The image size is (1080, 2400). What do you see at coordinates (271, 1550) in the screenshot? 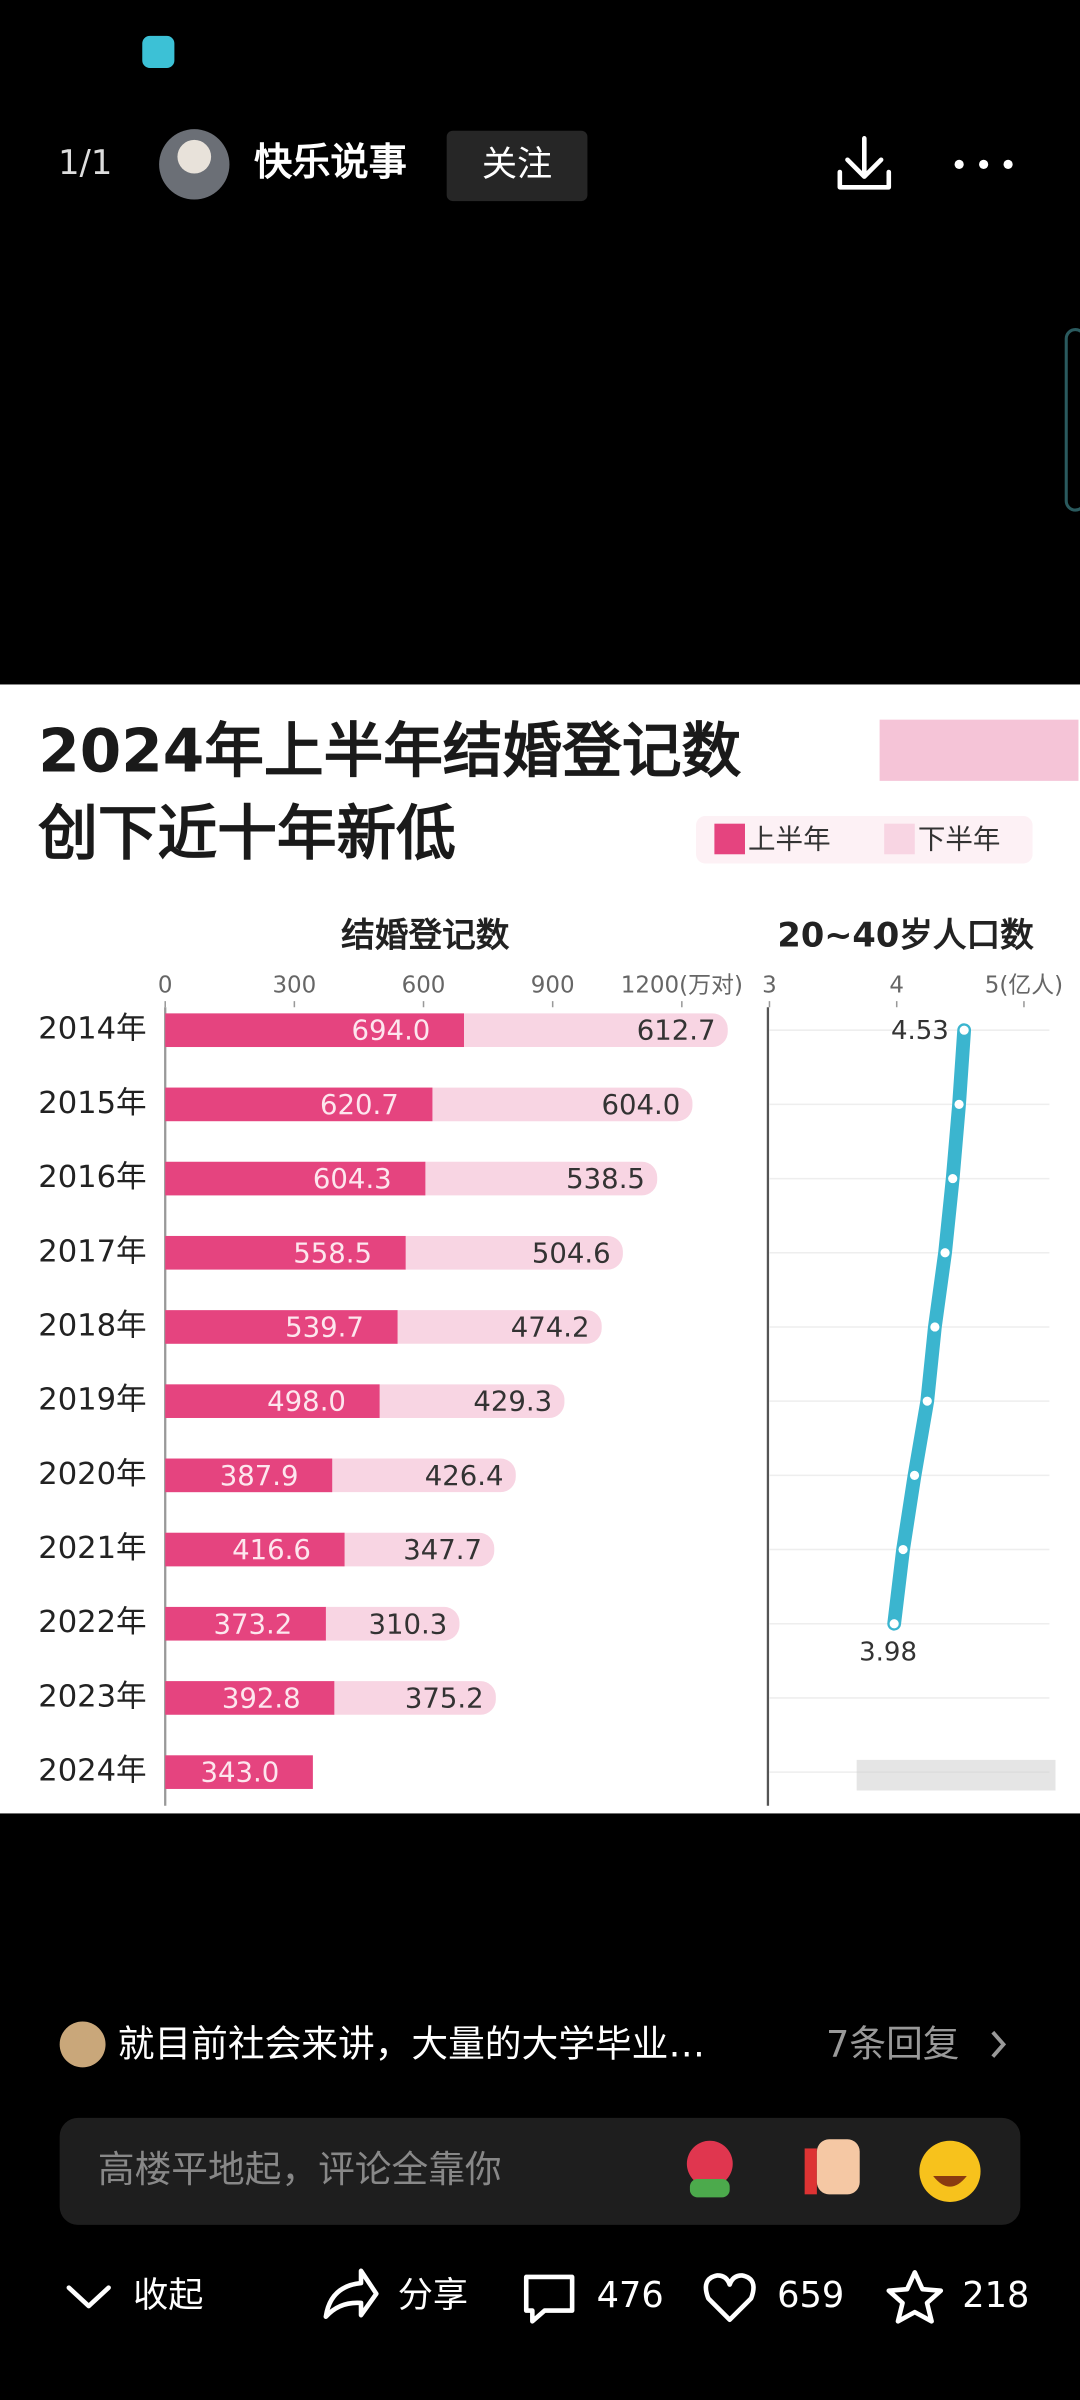
I see `value-label: 416.6` at bounding box center [271, 1550].